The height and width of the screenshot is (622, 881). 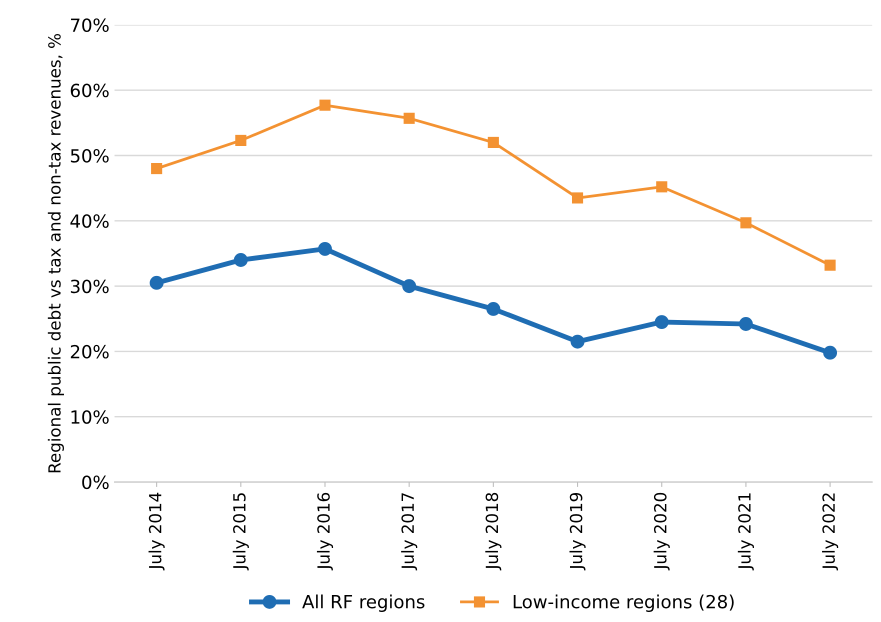 I want to click on x-tick-label: July 2022, so click(x=830, y=531).